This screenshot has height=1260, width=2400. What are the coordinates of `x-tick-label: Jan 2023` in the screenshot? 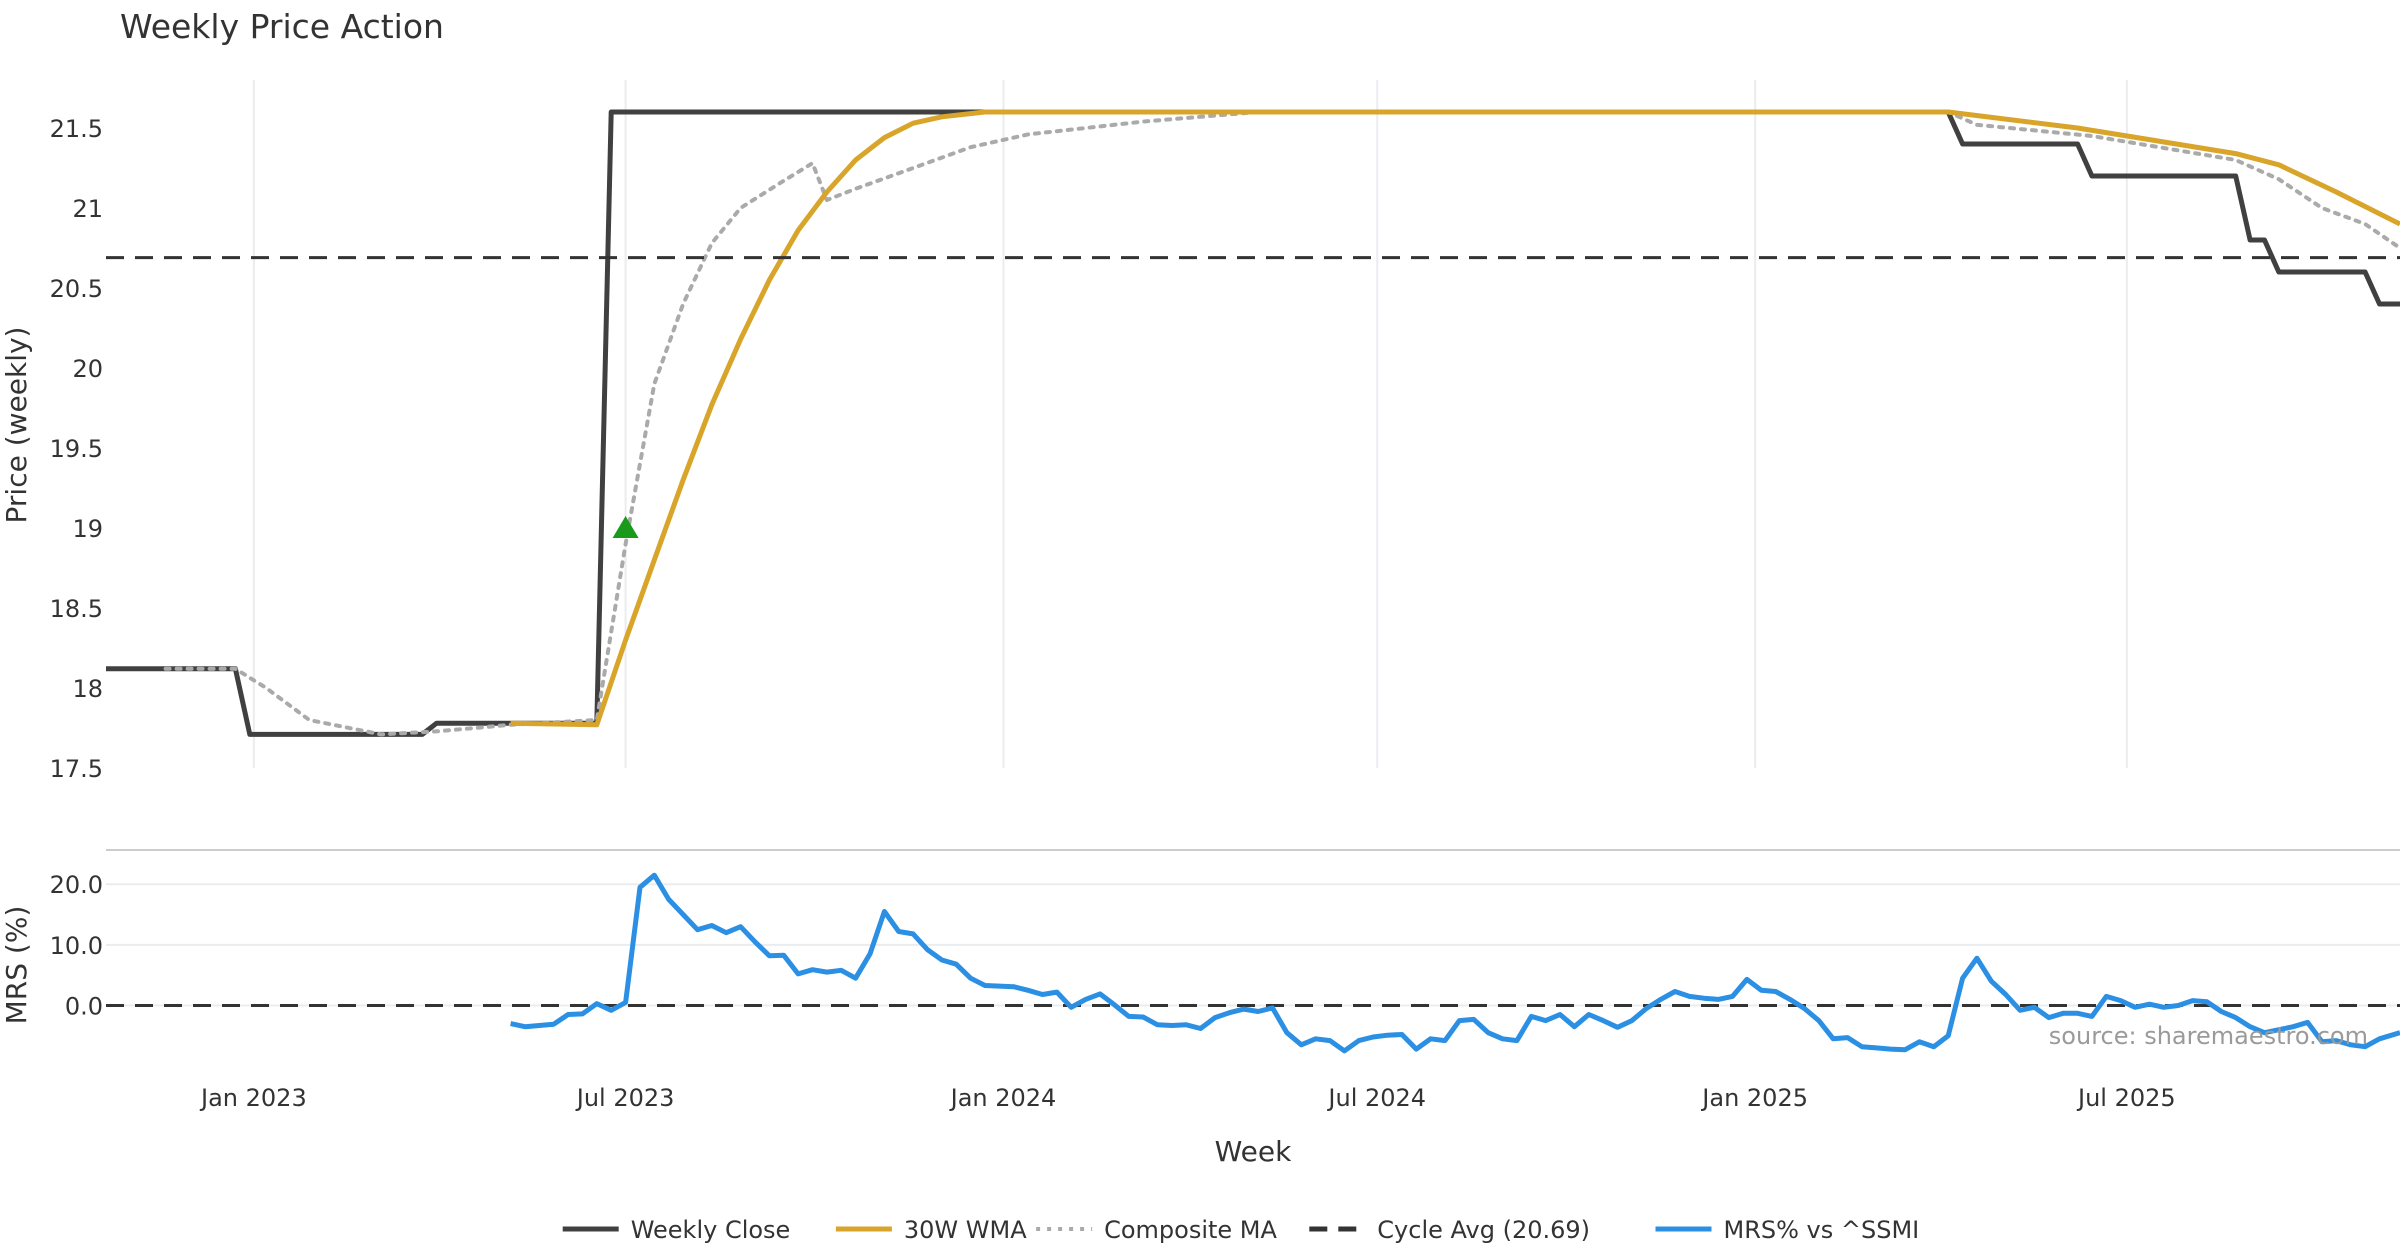 It's located at (253, 1098).